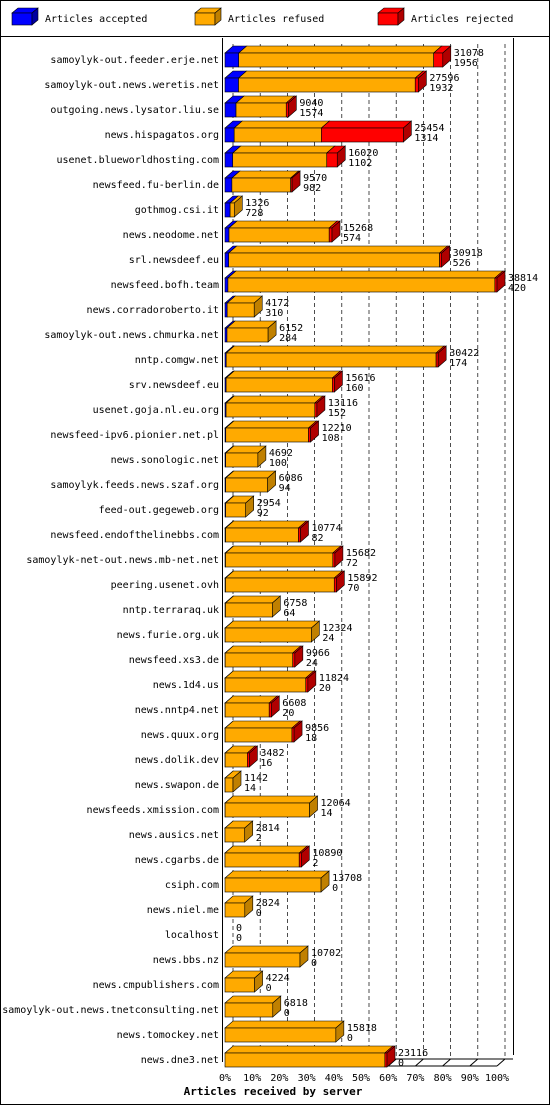  What do you see at coordinates (177, 785) in the screenshot?
I see `y-tick-label: news.swapon.de` at bounding box center [177, 785].